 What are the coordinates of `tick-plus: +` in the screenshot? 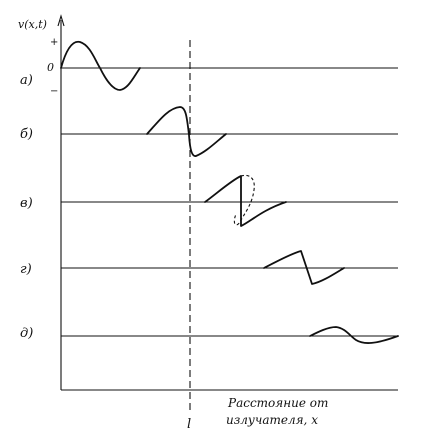 It's located at (54, 42).